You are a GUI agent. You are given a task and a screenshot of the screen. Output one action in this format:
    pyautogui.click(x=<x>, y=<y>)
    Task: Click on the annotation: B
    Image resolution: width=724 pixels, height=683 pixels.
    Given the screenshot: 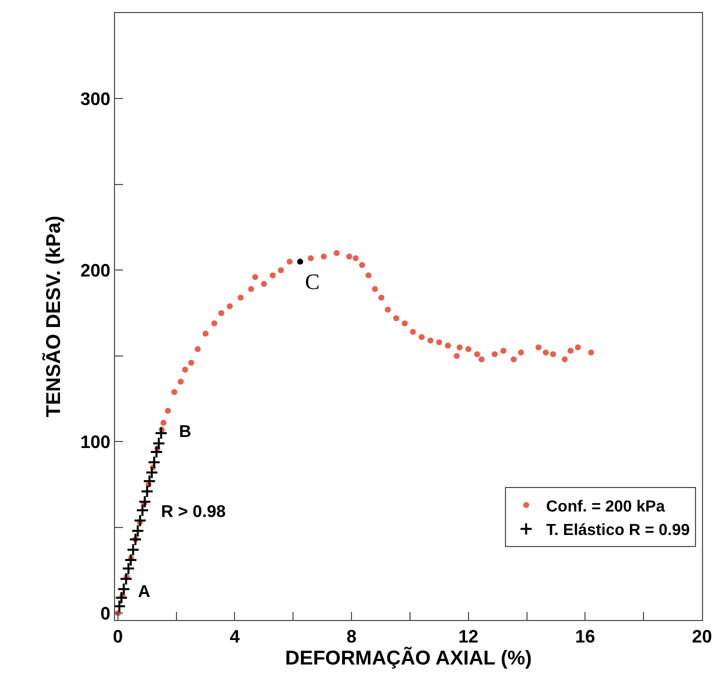 What is the action you would take?
    pyautogui.click(x=185, y=431)
    